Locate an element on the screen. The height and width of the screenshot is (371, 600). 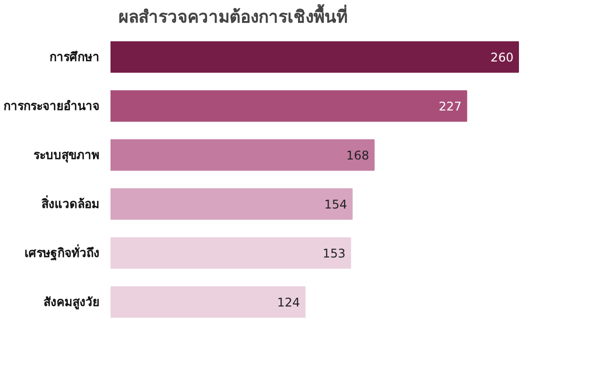
data-label: 124 is located at coordinates (288, 303).